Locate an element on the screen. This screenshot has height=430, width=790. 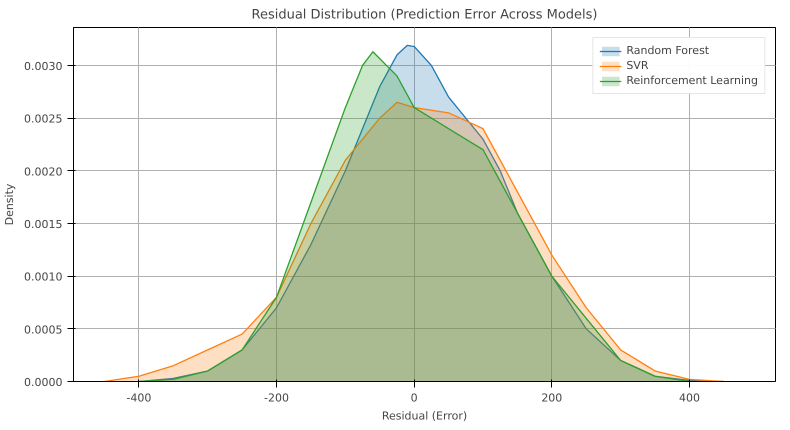
legend-label: Reinforcement Learning is located at coordinates (692, 80).